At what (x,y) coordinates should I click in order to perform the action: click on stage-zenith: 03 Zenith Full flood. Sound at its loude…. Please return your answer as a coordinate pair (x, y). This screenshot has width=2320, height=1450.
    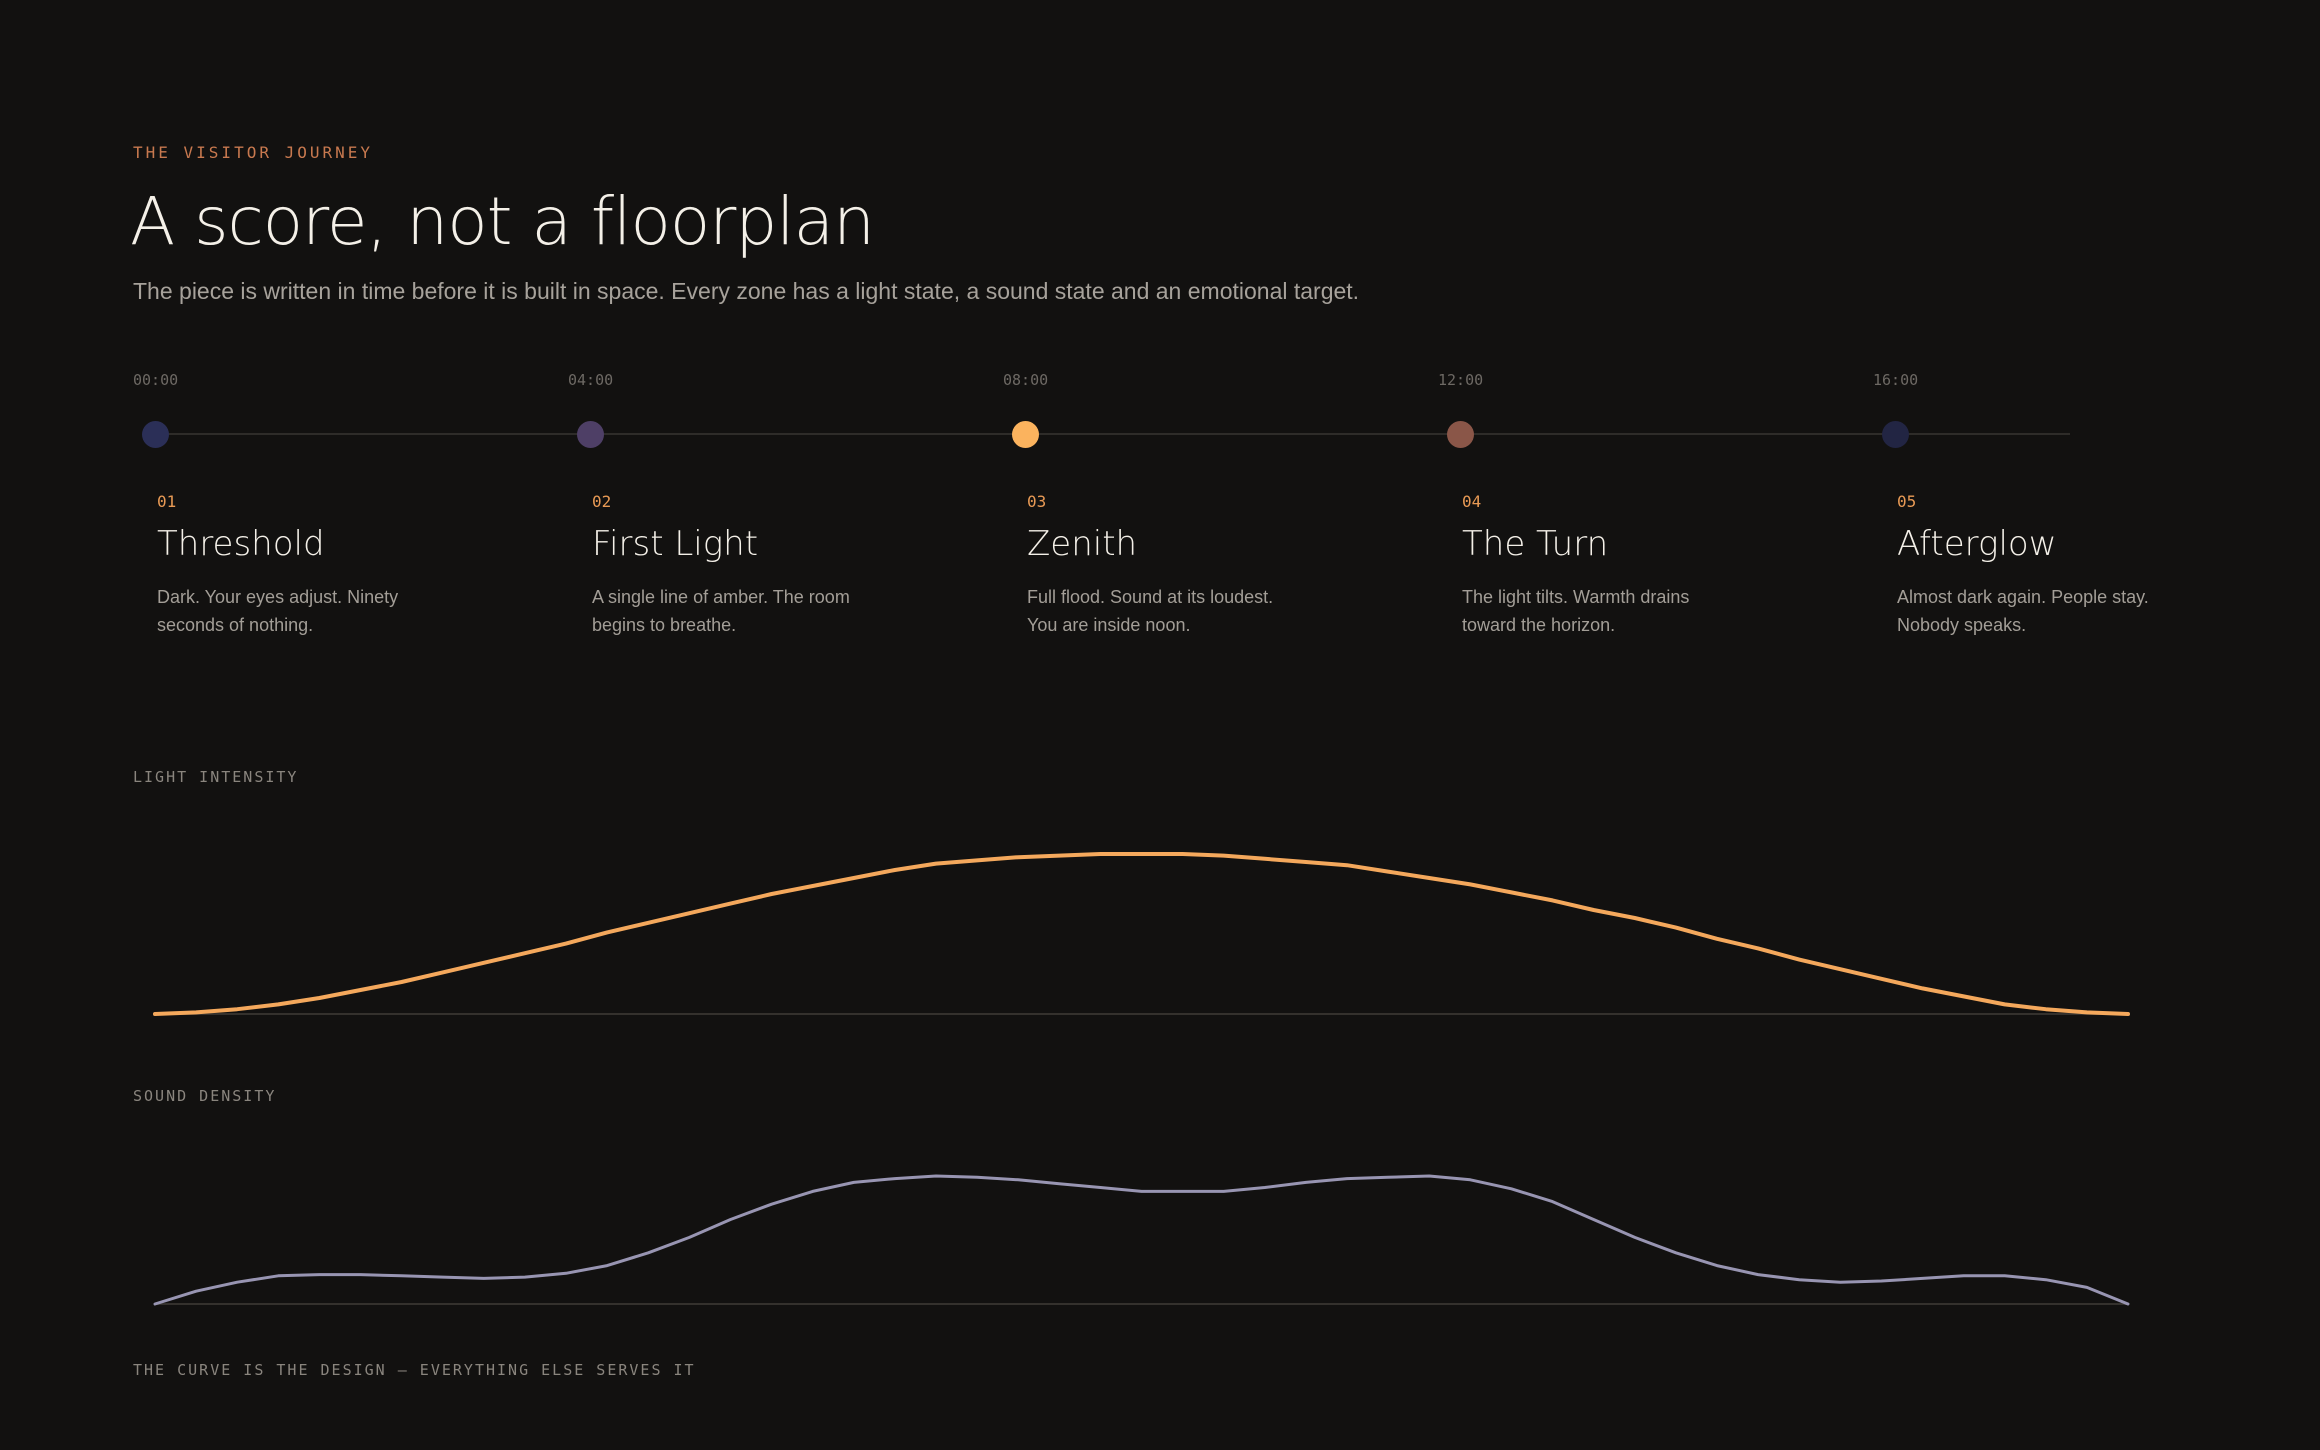
    Looking at the image, I should click on (1192, 564).